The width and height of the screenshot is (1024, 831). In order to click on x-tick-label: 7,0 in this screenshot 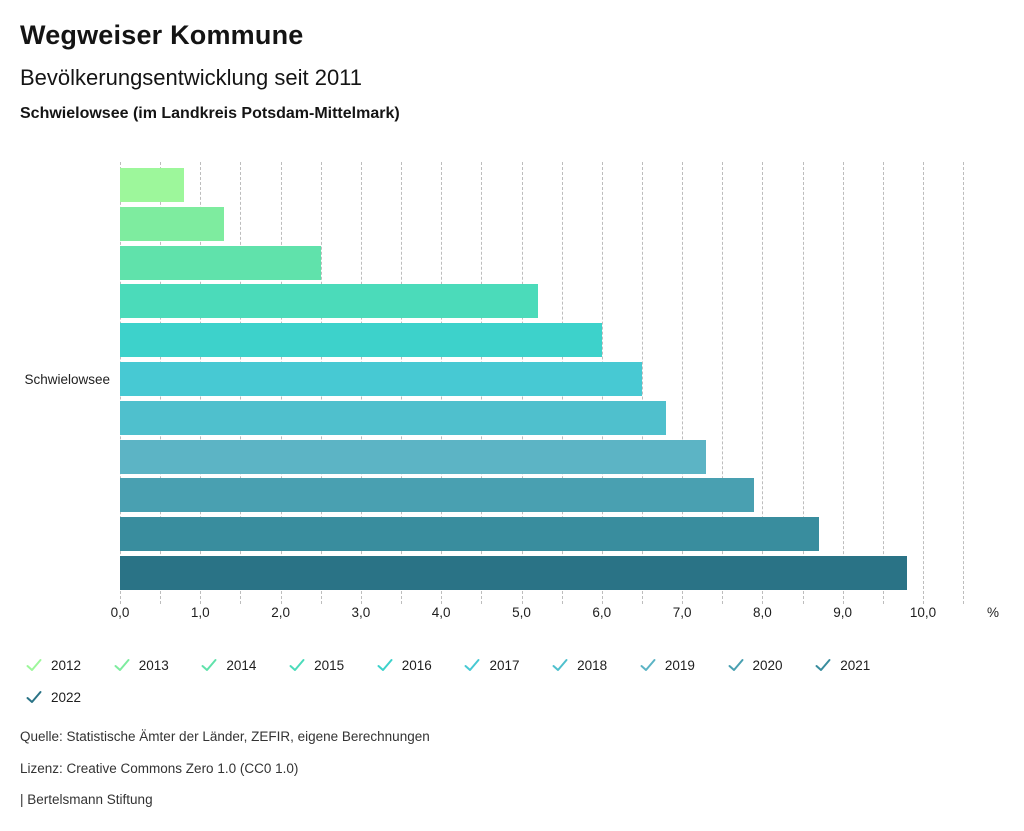, I will do `click(682, 612)`.